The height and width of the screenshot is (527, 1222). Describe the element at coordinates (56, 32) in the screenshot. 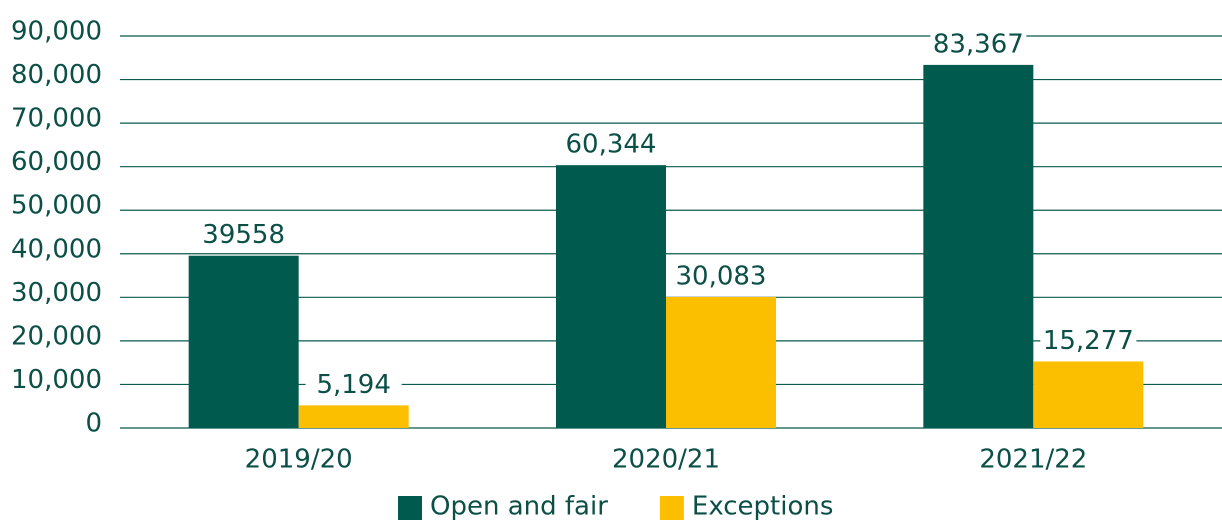

I see `y-tick-label: 90,000` at that location.